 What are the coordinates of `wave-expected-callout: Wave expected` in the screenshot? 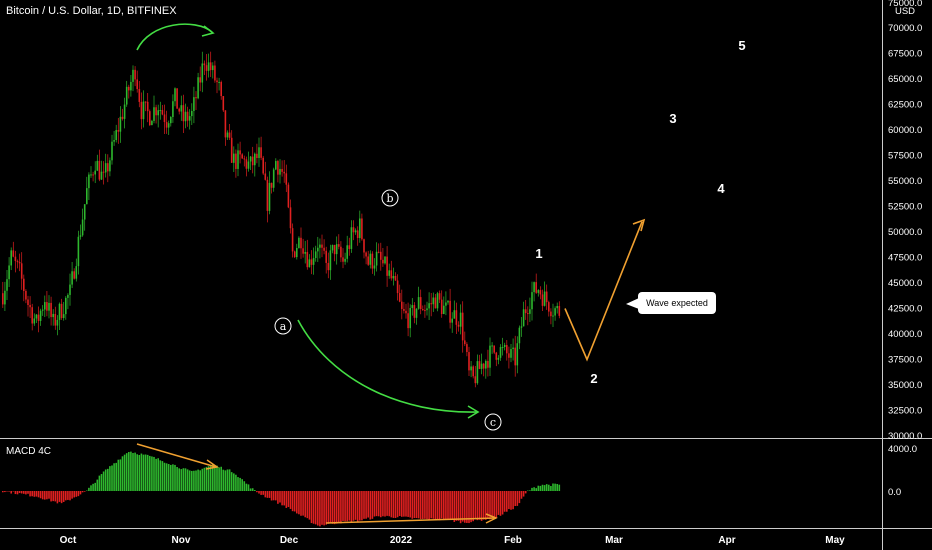 It's located at (677, 303).